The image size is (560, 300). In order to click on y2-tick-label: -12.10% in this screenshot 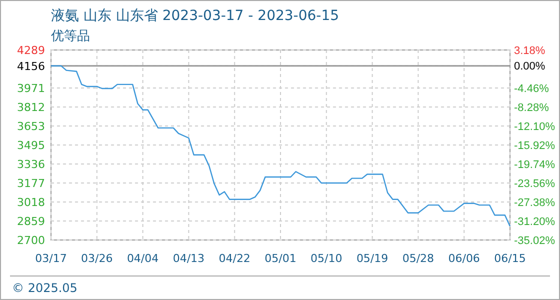, I will do `click(535, 126)`.